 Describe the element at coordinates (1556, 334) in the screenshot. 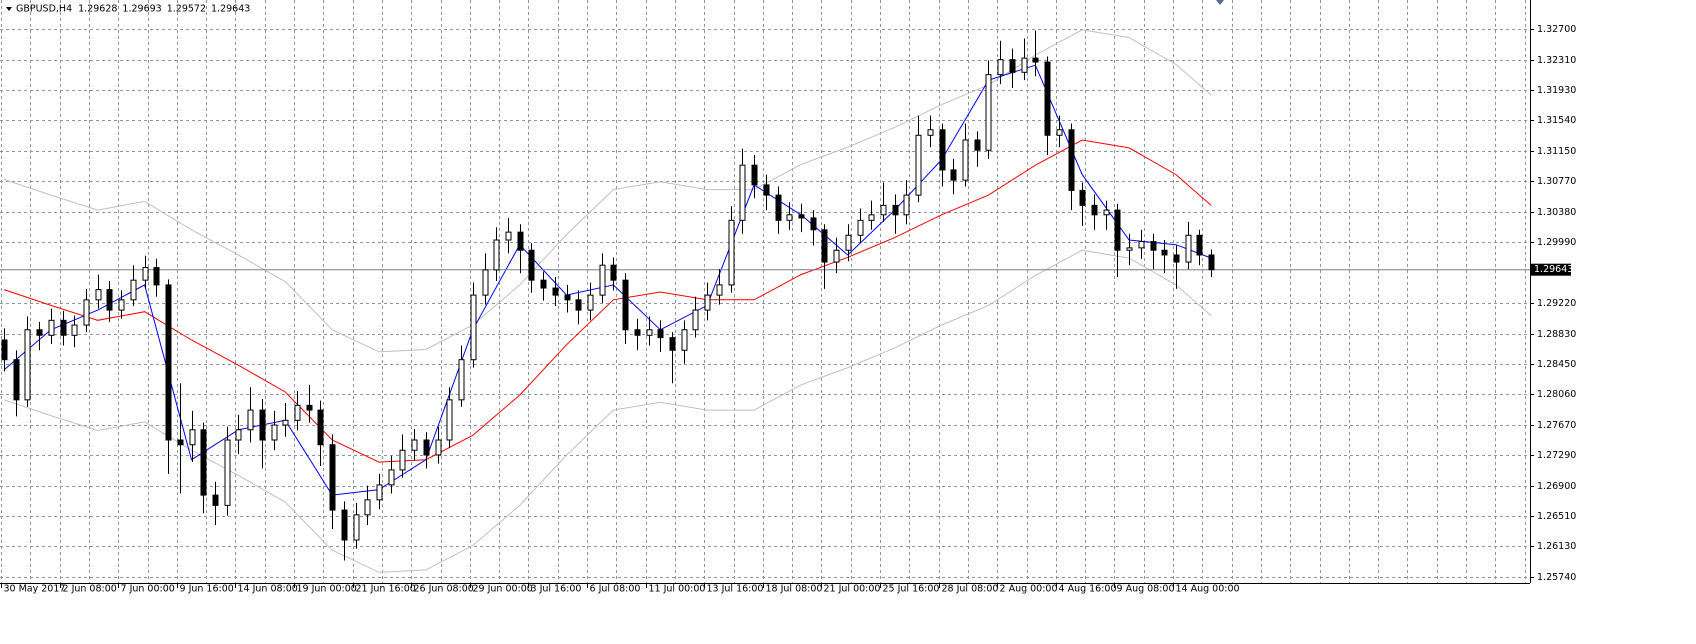

I see `y-tick-label: 1.28830` at that location.